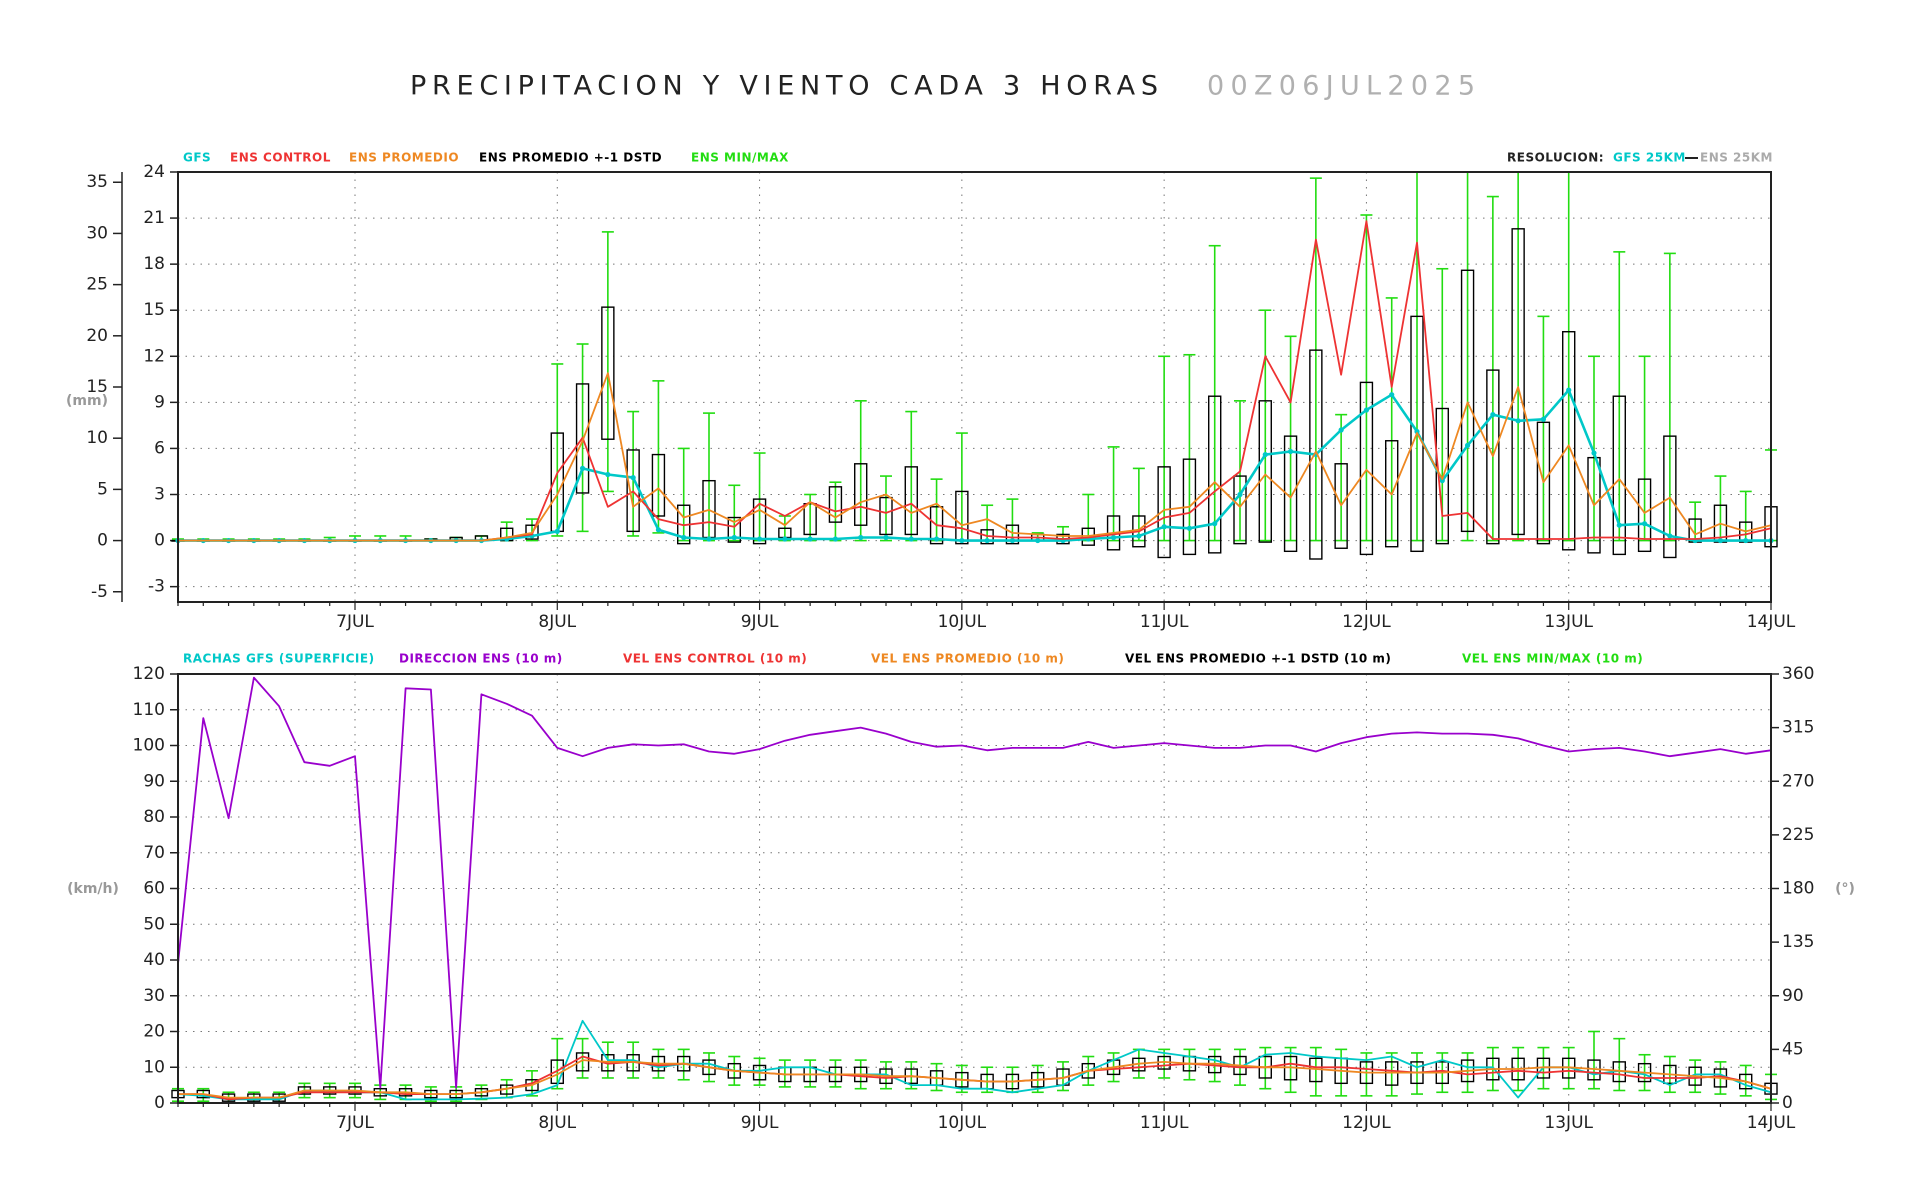 The image size is (1920, 1200). What do you see at coordinates (154, 172) in the screenshot?
I see `y-tick-label: 24` at bounding box center [154, 172].